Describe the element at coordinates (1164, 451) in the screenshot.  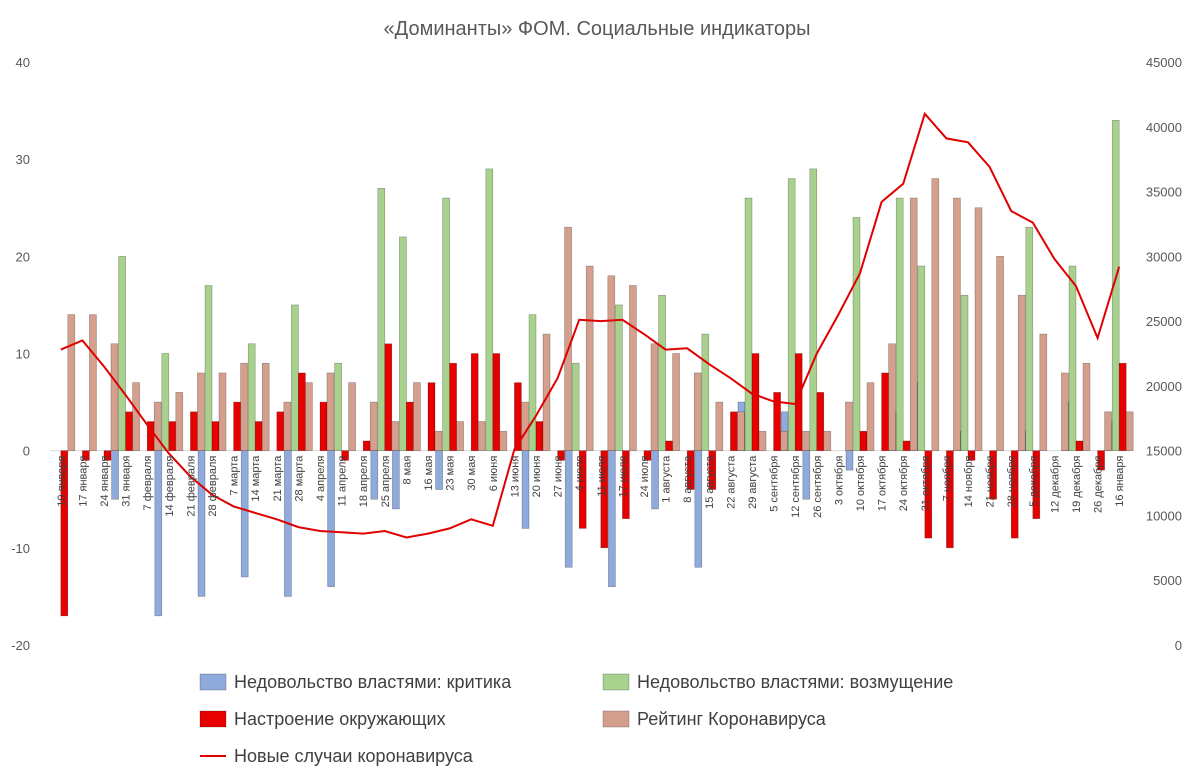
I see `right-axis-tick-label: 15000` at that location.